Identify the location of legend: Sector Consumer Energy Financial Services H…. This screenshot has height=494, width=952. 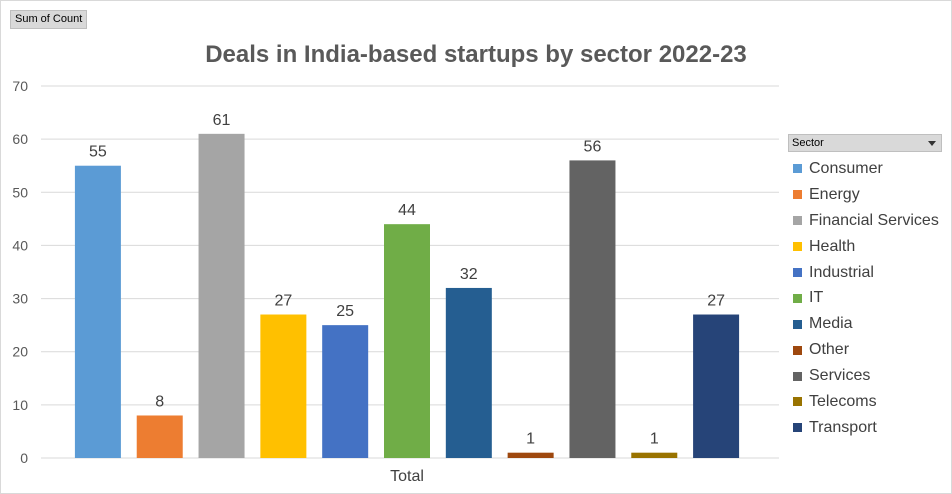
(865, 287).